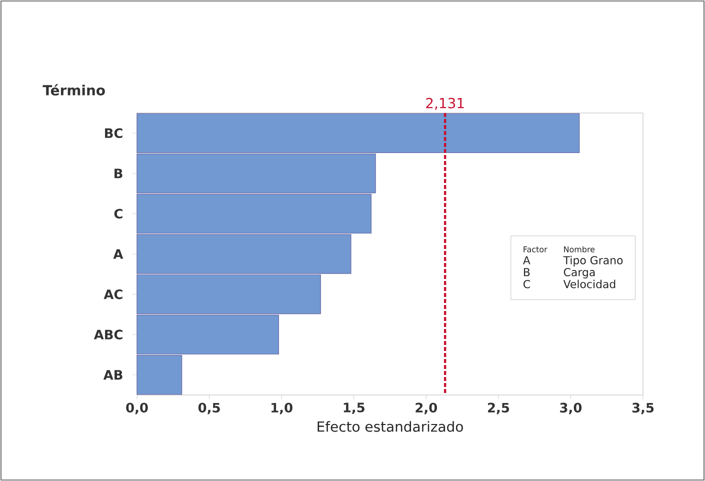  Describe the element at coordinates (527, 272) in the screenshot. I see `annotation: B` at that location.